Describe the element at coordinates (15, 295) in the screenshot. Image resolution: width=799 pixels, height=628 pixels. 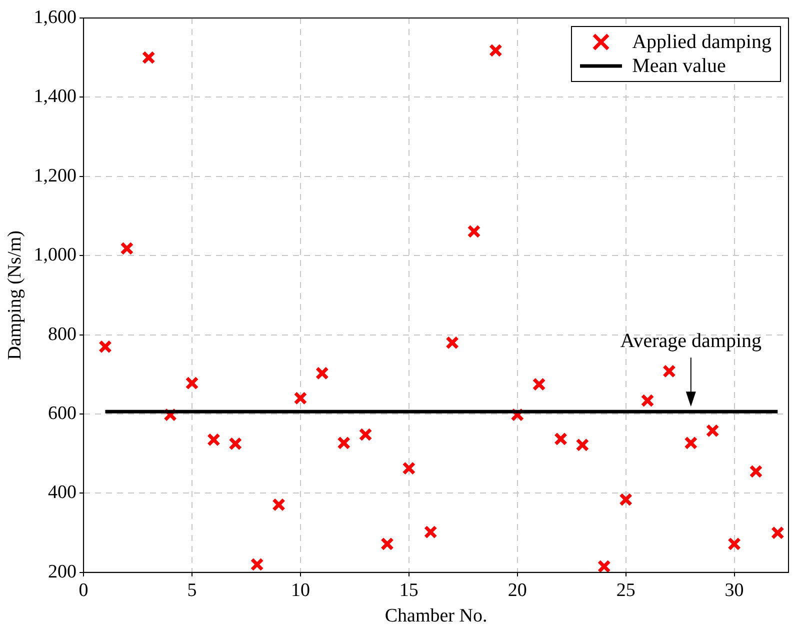
I see `y-axis-title: Damping (Ns/m)` at that location.